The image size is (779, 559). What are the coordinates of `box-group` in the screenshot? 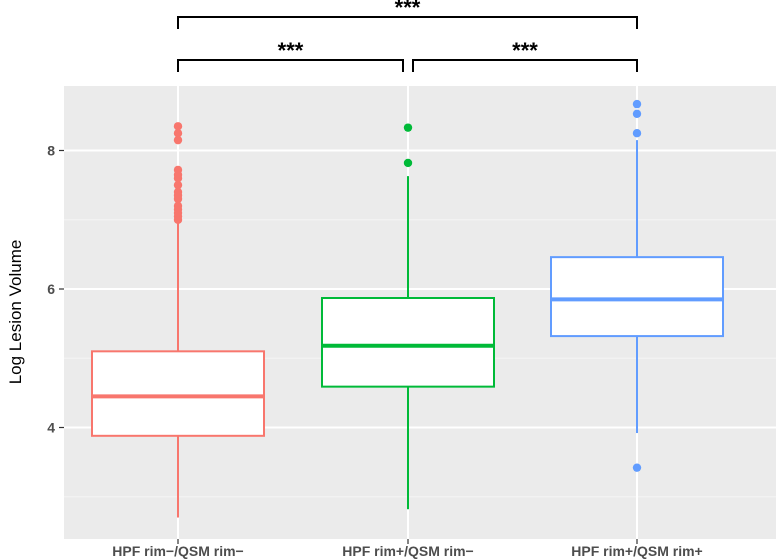 It's located at (637, 285).